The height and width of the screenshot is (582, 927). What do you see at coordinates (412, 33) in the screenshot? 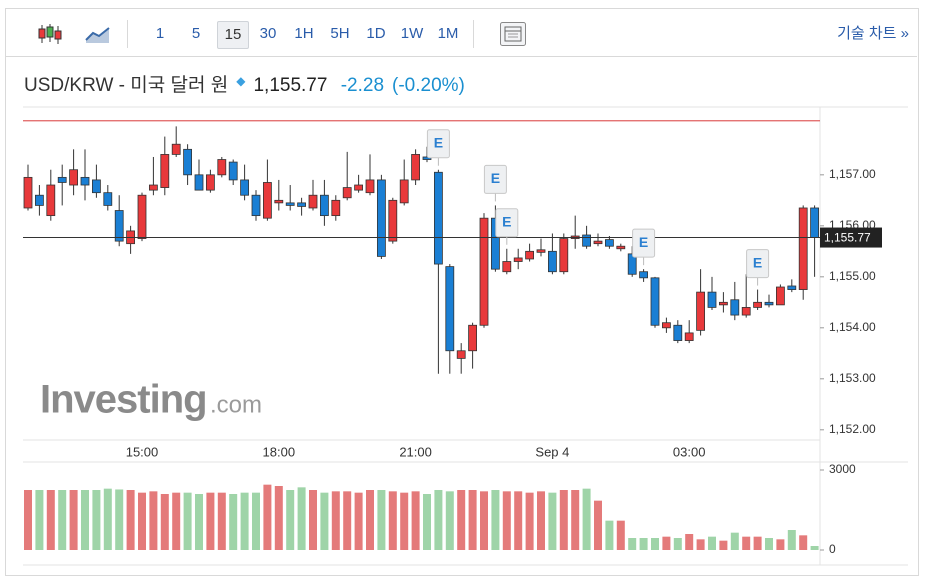
I see `interval-button: 1W` at bounding box center [412, 33].